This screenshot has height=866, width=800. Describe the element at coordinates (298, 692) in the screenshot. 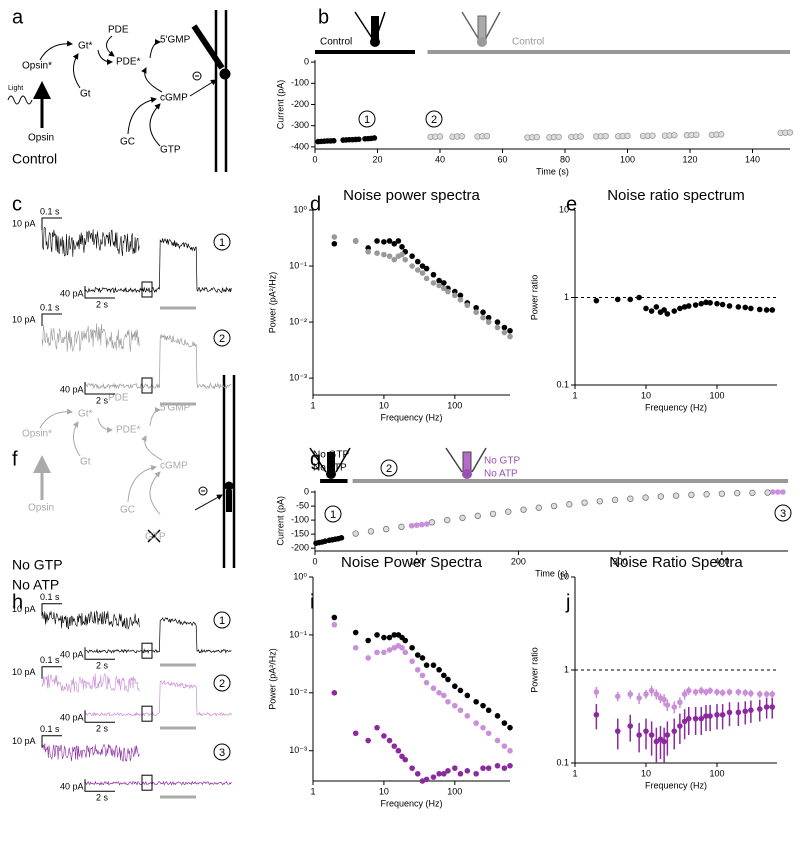

I see `y-tick-label: 10⁻²` at that location.